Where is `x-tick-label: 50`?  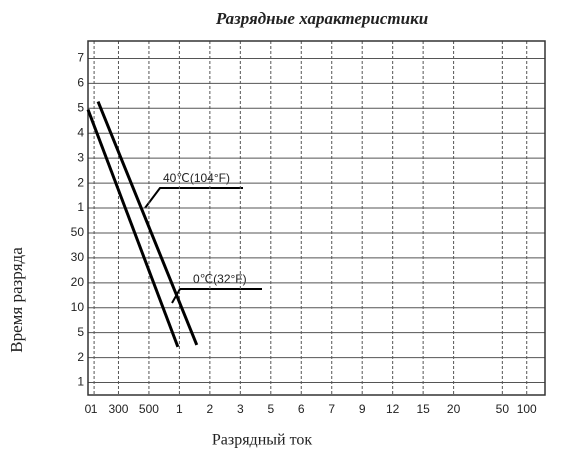 x-tick-label: 50 is located at coordinates (503, 409).